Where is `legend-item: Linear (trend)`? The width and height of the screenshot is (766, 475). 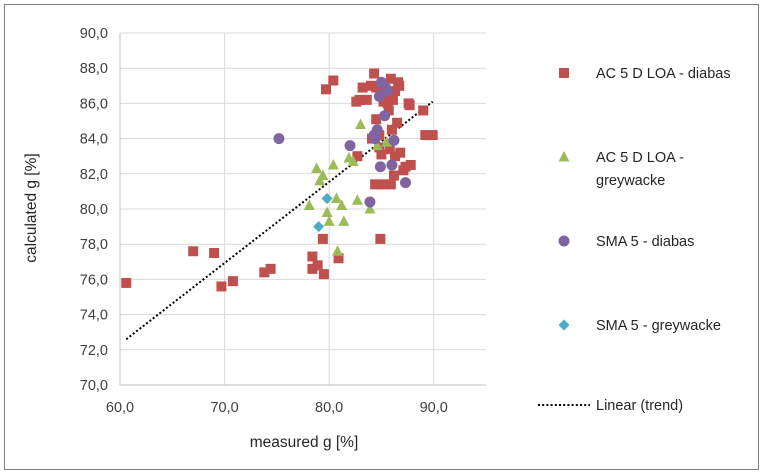
legend-item: Linear (trend) is located at coordinates (610, 406).